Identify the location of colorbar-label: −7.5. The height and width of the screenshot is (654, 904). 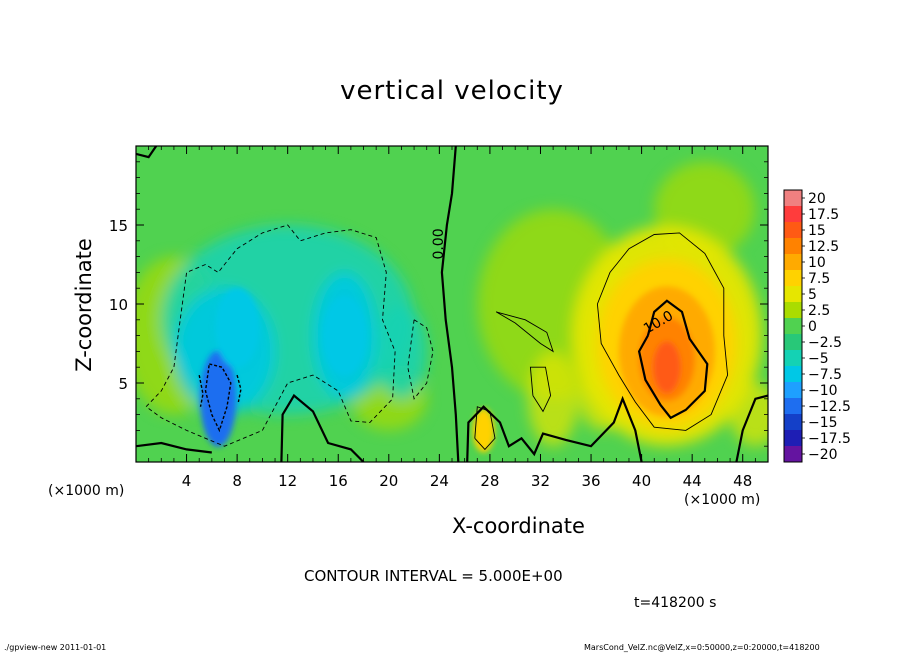
(825, 375).